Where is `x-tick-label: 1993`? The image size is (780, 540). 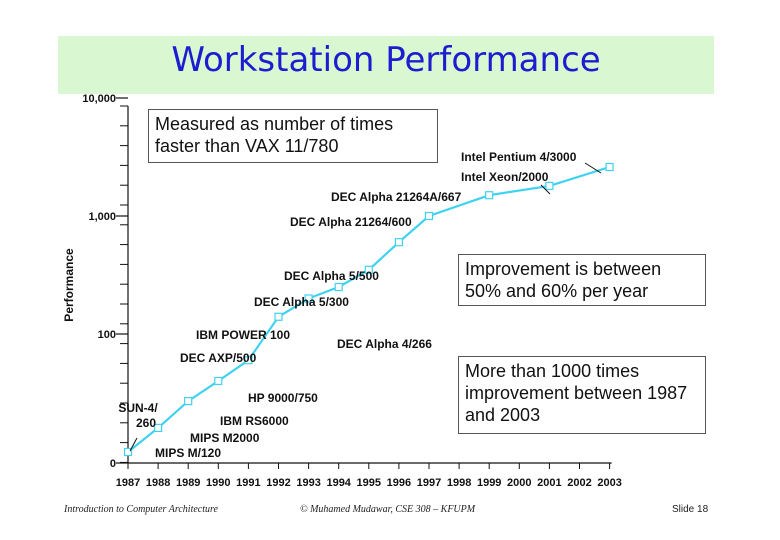
x-tick-label: 1993 is located at coordinates (308, 483).